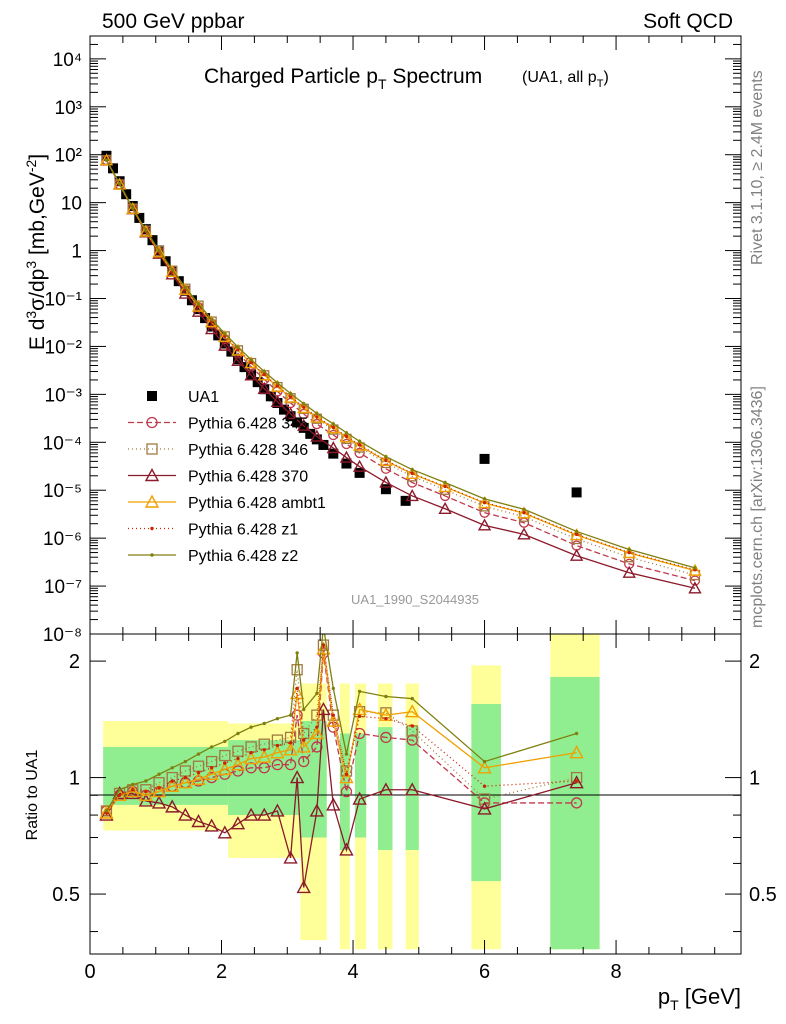 Image resolution: width=786 pixels, height=1024 pixels. Describe the element at coordinates (565, 79) in the screenshot. I see `spectrum-title-note: (UA1, all pT)` at that location.